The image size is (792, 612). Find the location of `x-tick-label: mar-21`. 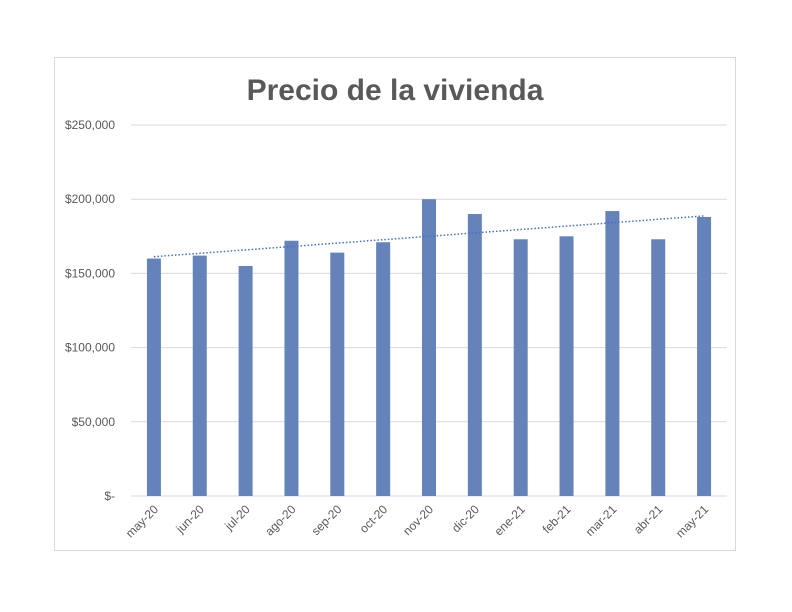

x-tick-label: mar-21 is located at coordinates (601, 520).